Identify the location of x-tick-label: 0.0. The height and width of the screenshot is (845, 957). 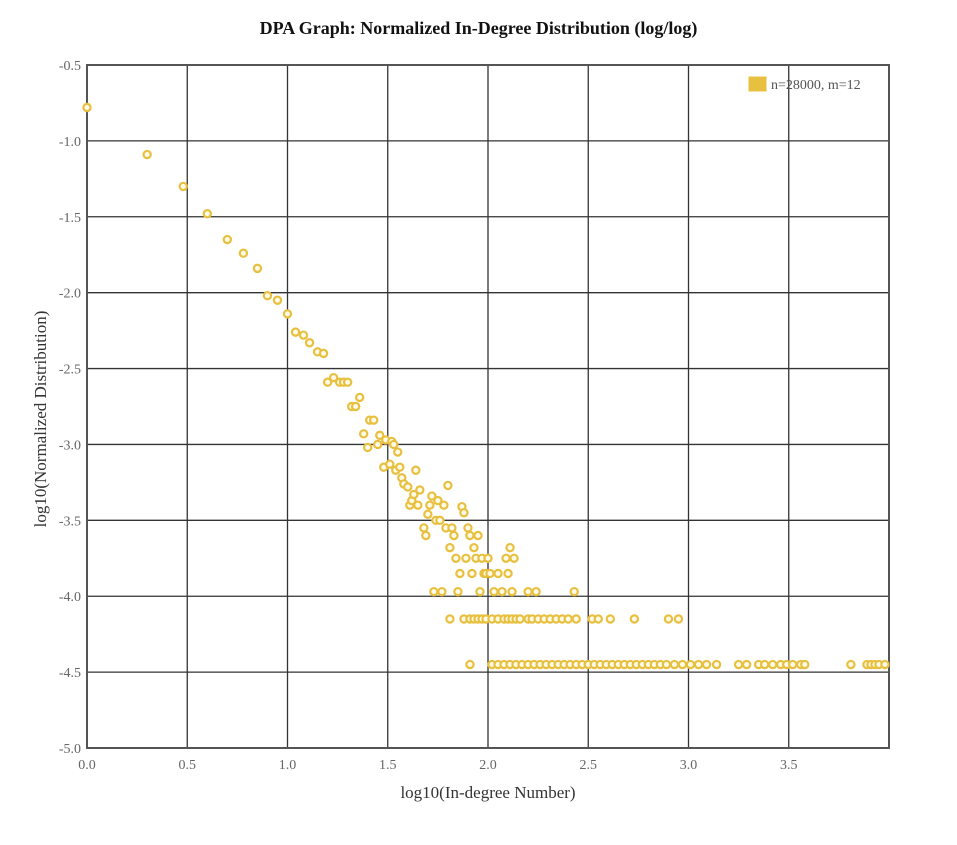
(87, 765).